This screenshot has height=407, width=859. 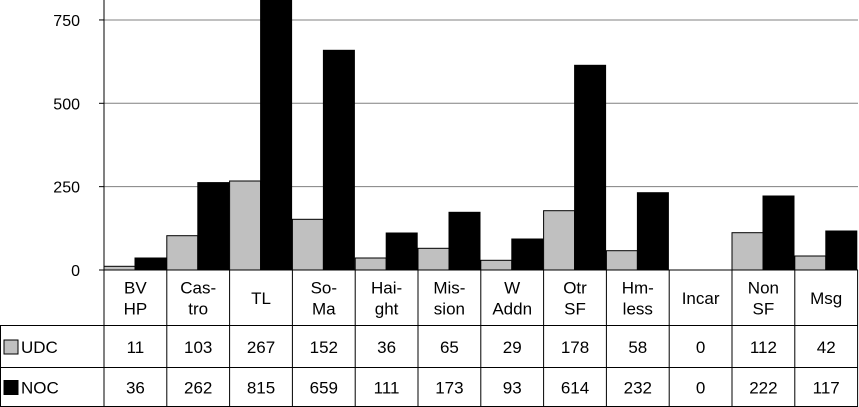 I want to click on category-label-line: sion, so click(x=449, y=309).